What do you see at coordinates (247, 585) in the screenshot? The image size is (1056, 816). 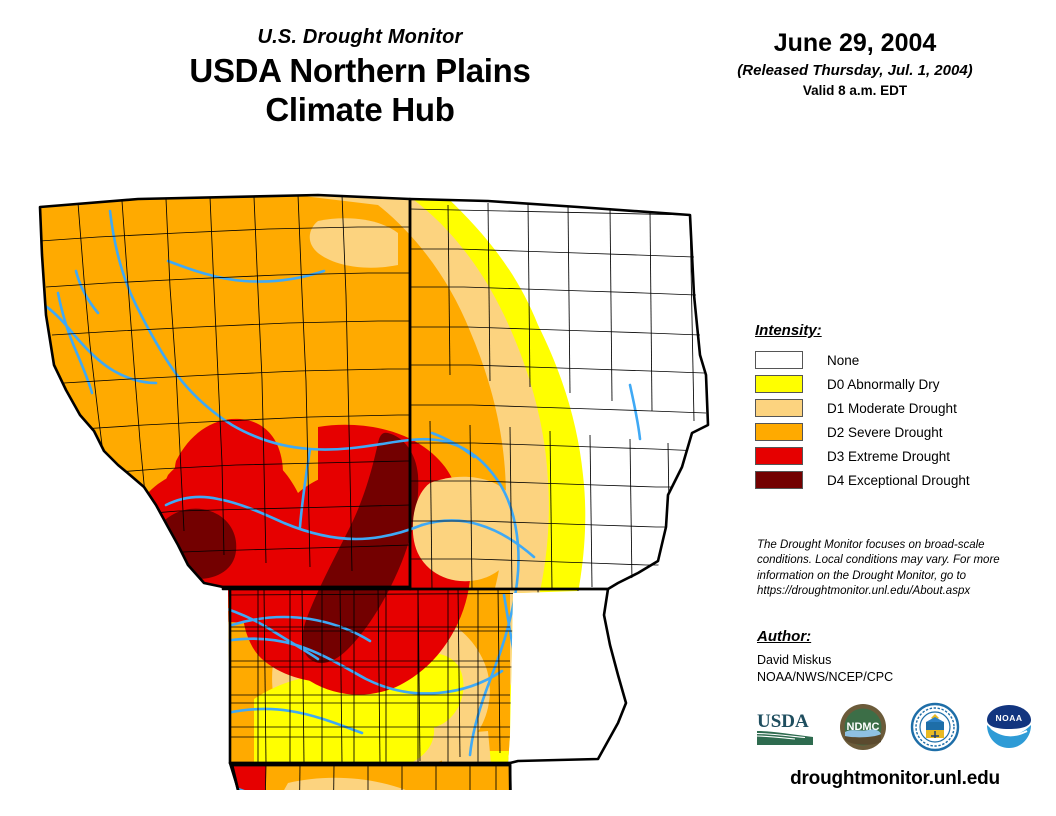 I see `d3-strip-nebraska-north` at bounding box center [247, 585].